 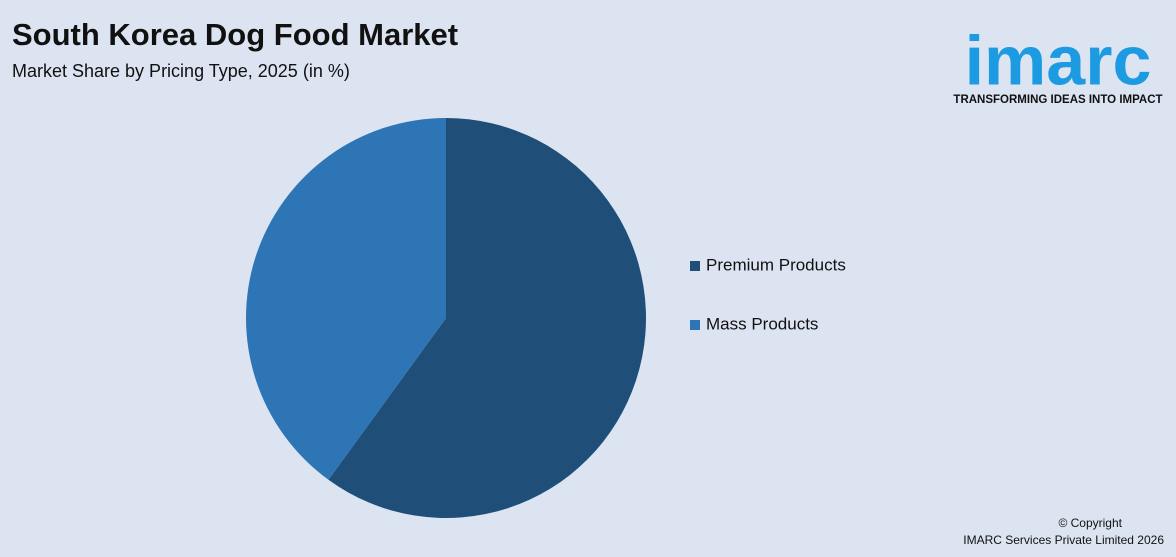 I want to click on copyright-owner: IMARC Services Private Limited 2026, so click(x=1063, y=540).